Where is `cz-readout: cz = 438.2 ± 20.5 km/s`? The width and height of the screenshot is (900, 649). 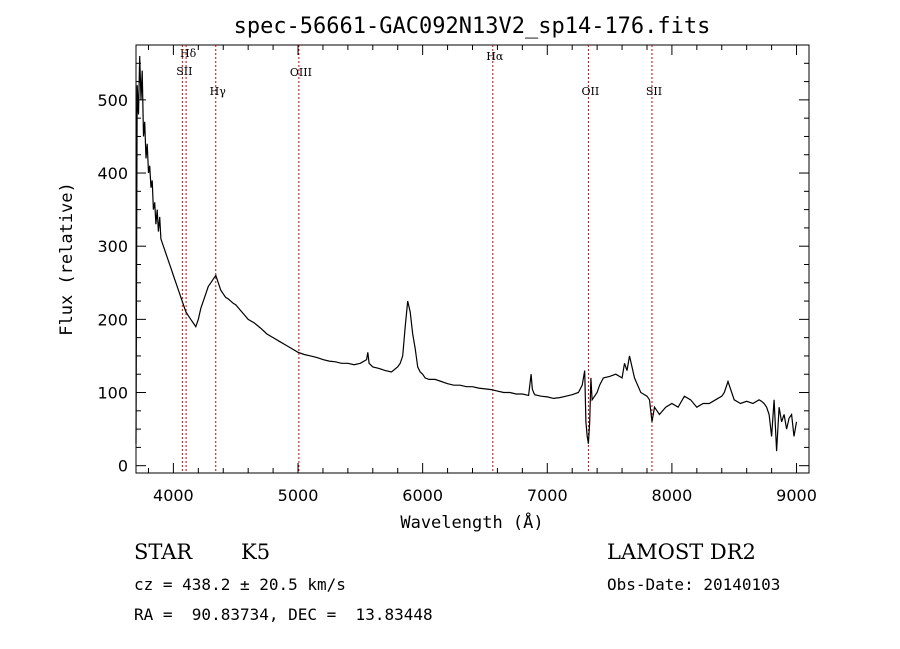
cz-readout: cz = 438.2 ± 20.5 km/s is located at coordinates (240, 584).